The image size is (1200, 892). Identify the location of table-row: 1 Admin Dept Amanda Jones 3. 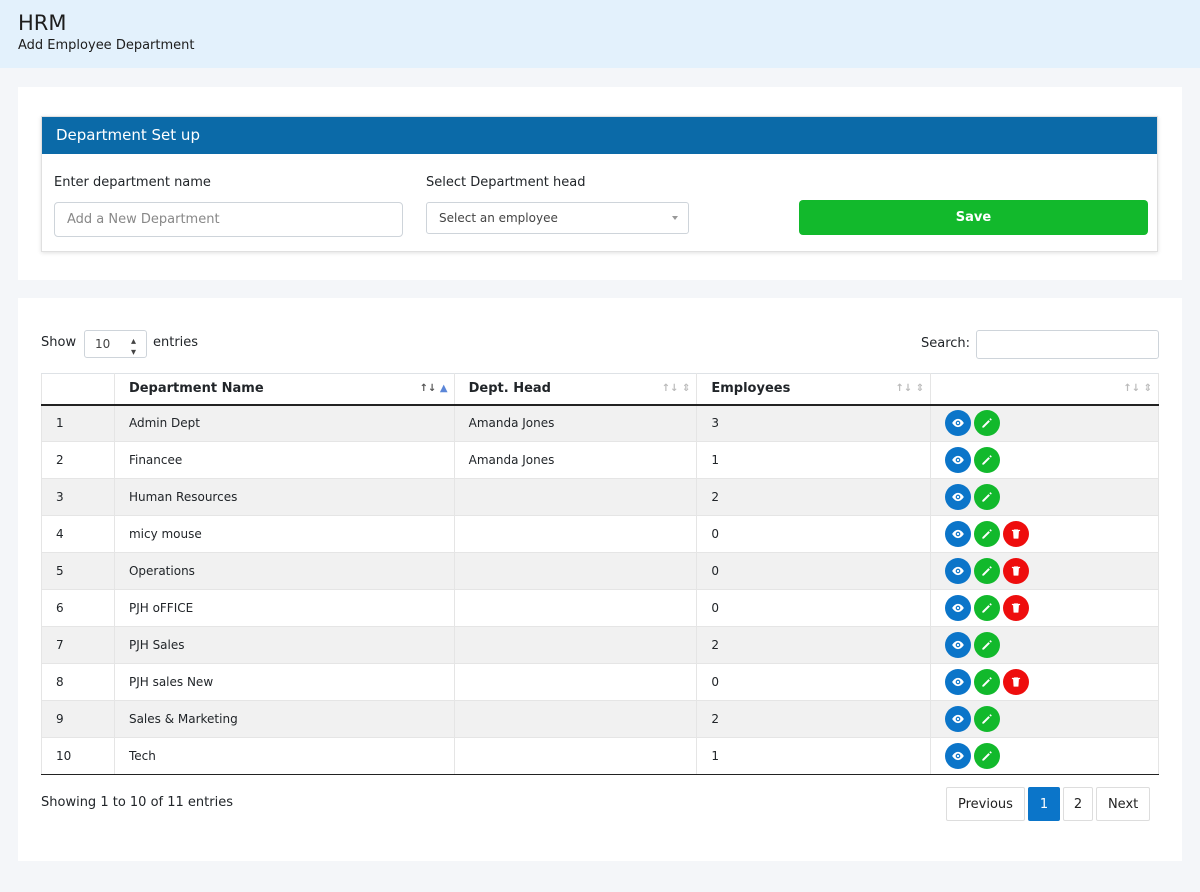
(600, 423).